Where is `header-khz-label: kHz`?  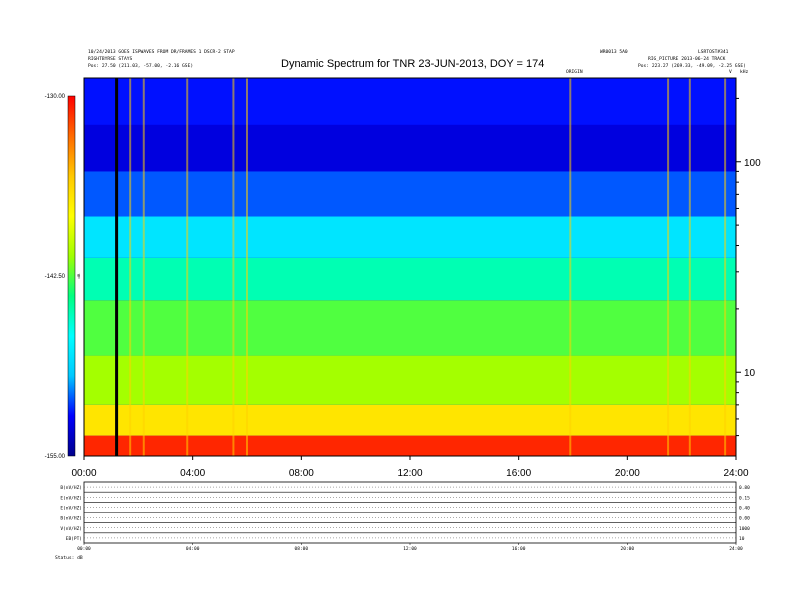
header-khz-label: kHz is located at coordinates (744, 72).